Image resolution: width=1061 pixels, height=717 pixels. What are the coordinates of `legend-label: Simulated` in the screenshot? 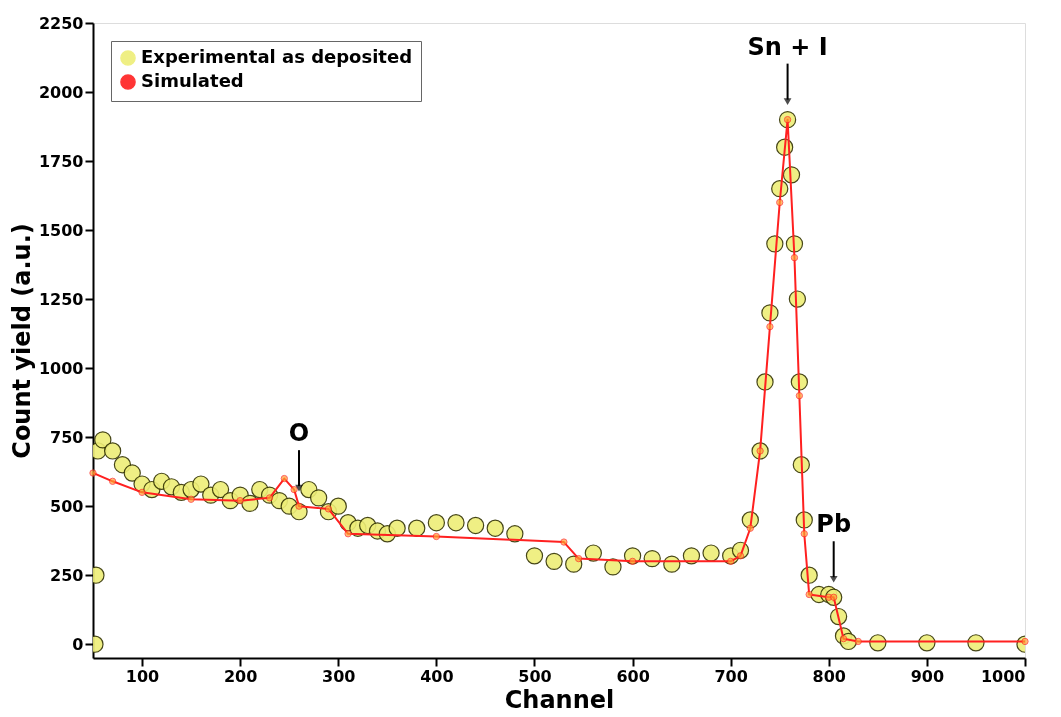 It's located at (192, 80).